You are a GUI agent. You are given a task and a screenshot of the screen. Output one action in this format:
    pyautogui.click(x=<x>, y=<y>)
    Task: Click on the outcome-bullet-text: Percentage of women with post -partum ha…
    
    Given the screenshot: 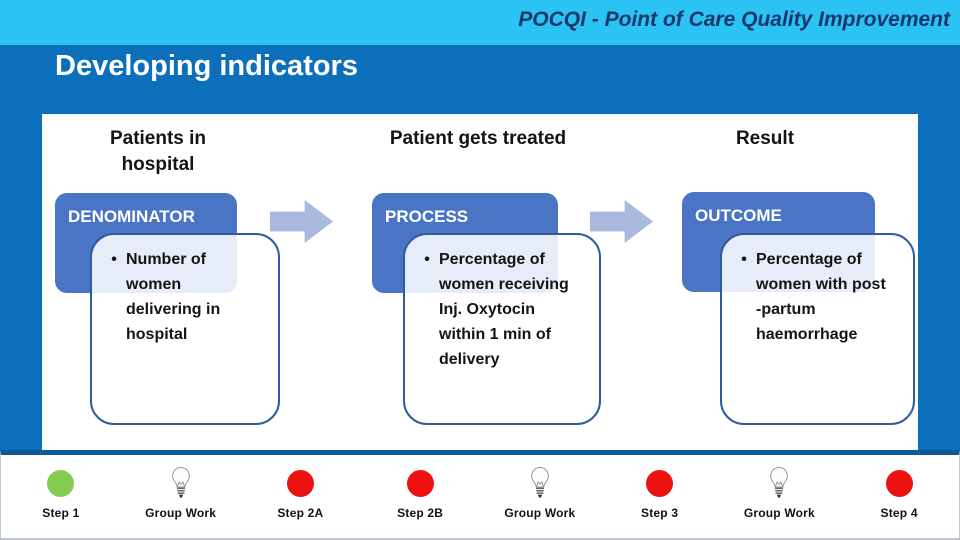 What is the action you would take?
    pyautogui.click(x=821, y=297)
    